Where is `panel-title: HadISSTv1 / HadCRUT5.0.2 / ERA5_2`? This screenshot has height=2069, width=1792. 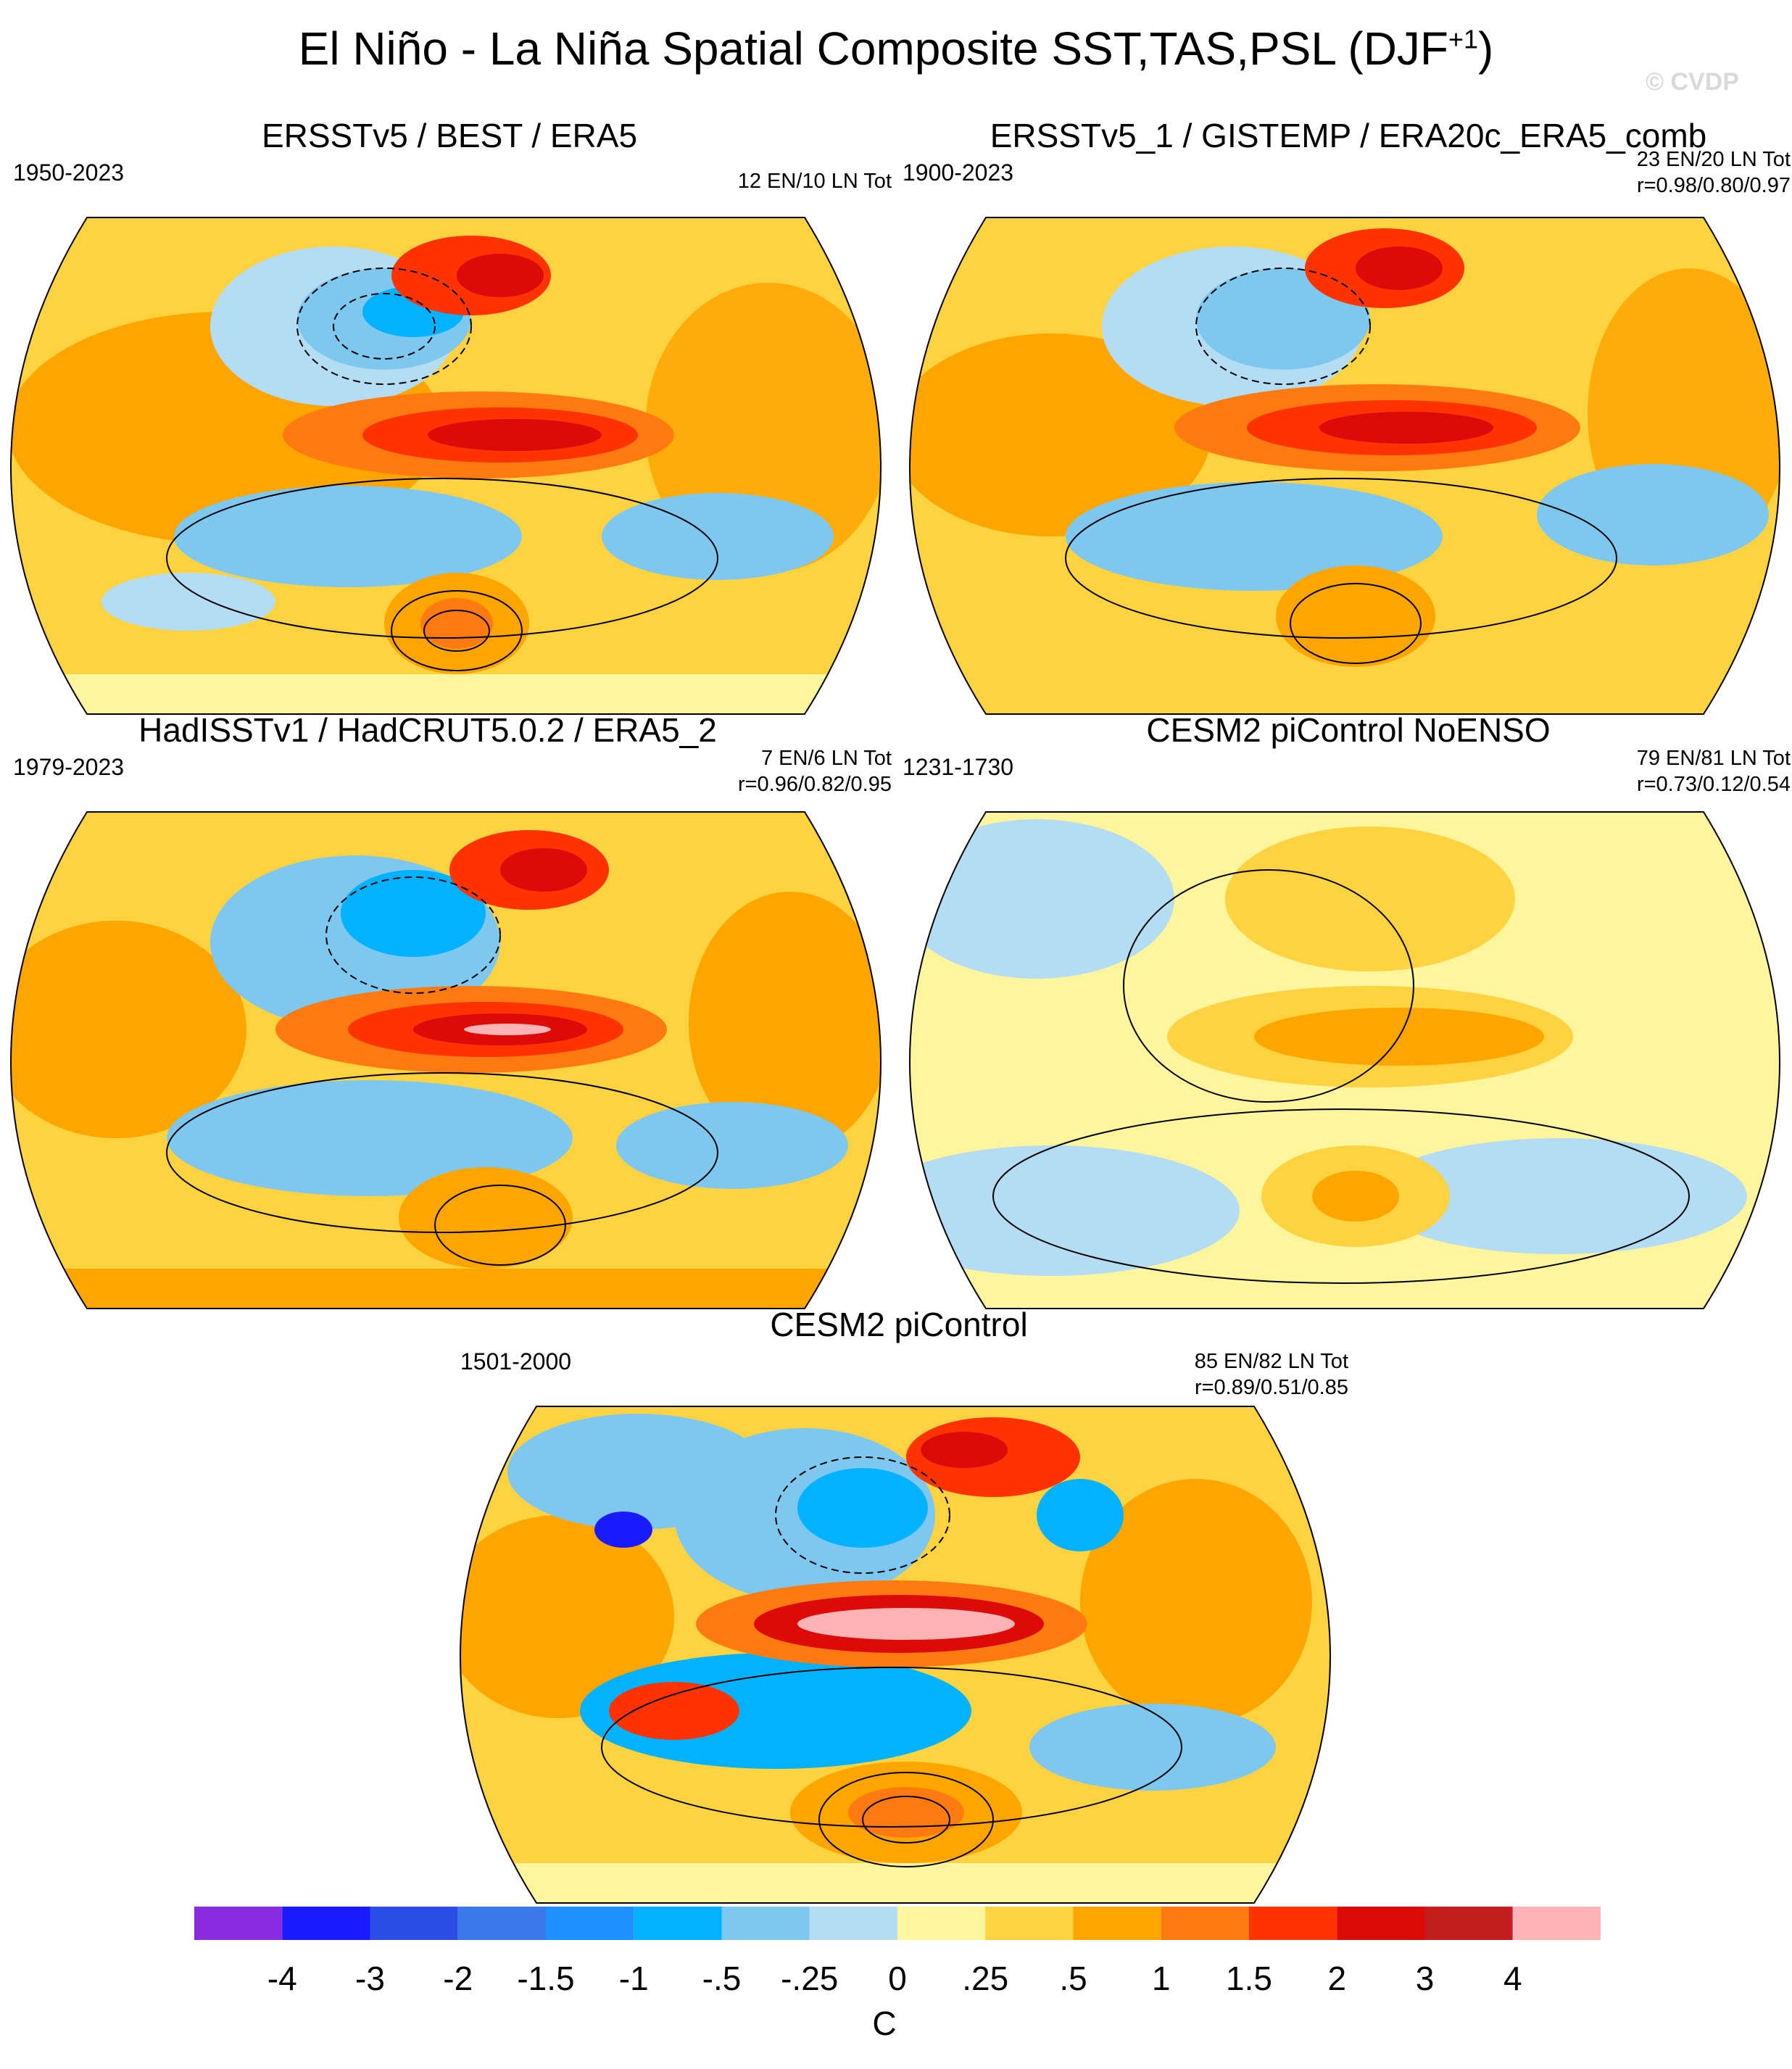 panel-title: HadISSTv1 / HadCRUT5.0.2 / ERA5_2 is located at coordinates (428, 730).